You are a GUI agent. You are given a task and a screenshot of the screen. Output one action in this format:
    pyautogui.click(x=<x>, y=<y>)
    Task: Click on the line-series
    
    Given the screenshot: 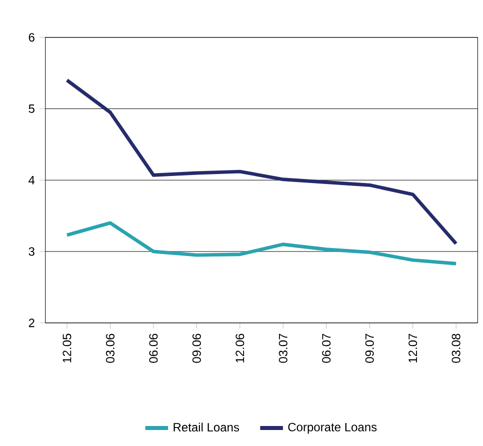 What is the action you would take?
    pyautogui.click(x=261, y=243)
    